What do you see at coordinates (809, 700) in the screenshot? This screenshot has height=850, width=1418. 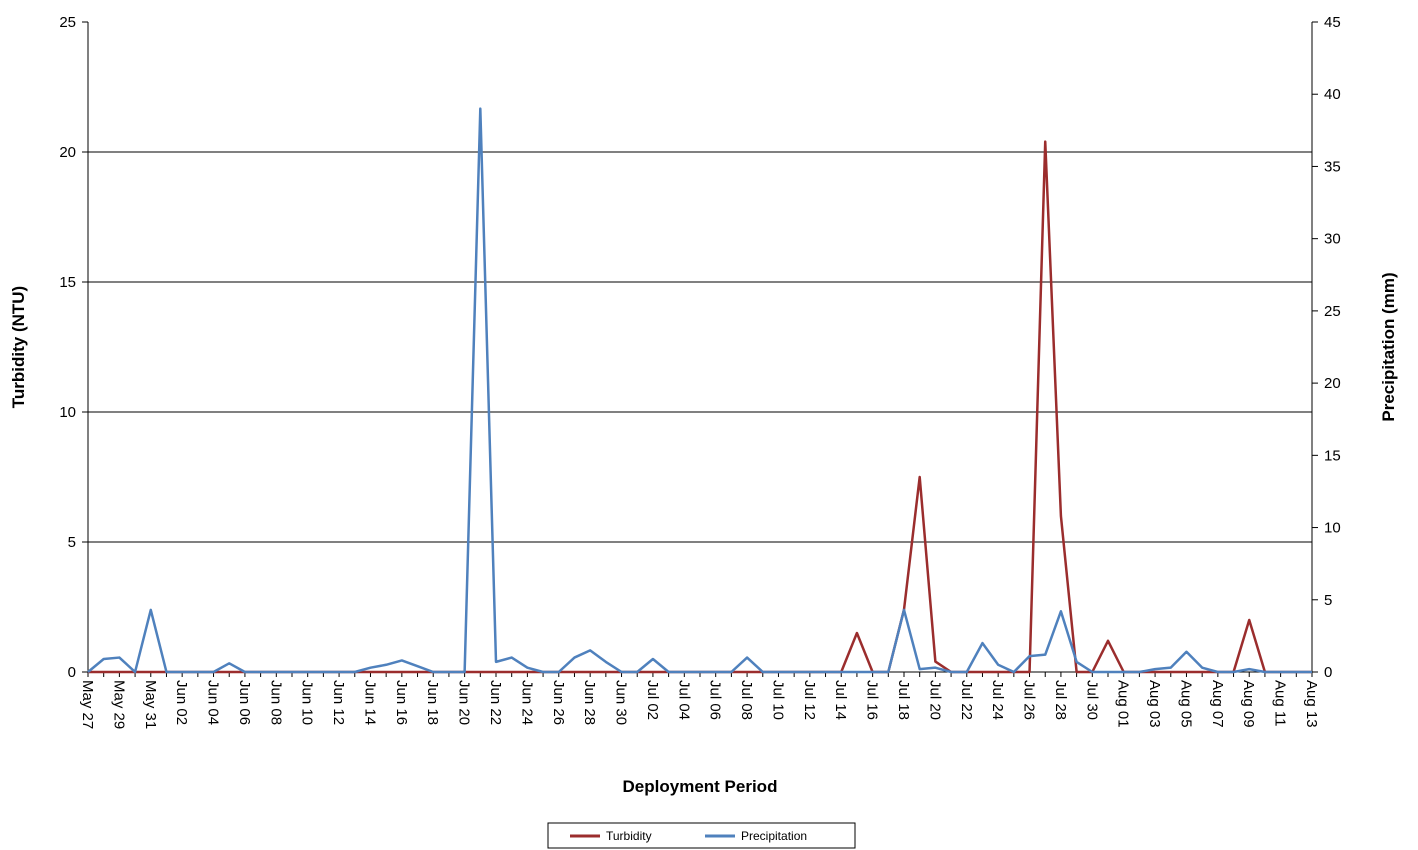 I see `x-tick-label: Jul 12` at bounding box center [809, 700].